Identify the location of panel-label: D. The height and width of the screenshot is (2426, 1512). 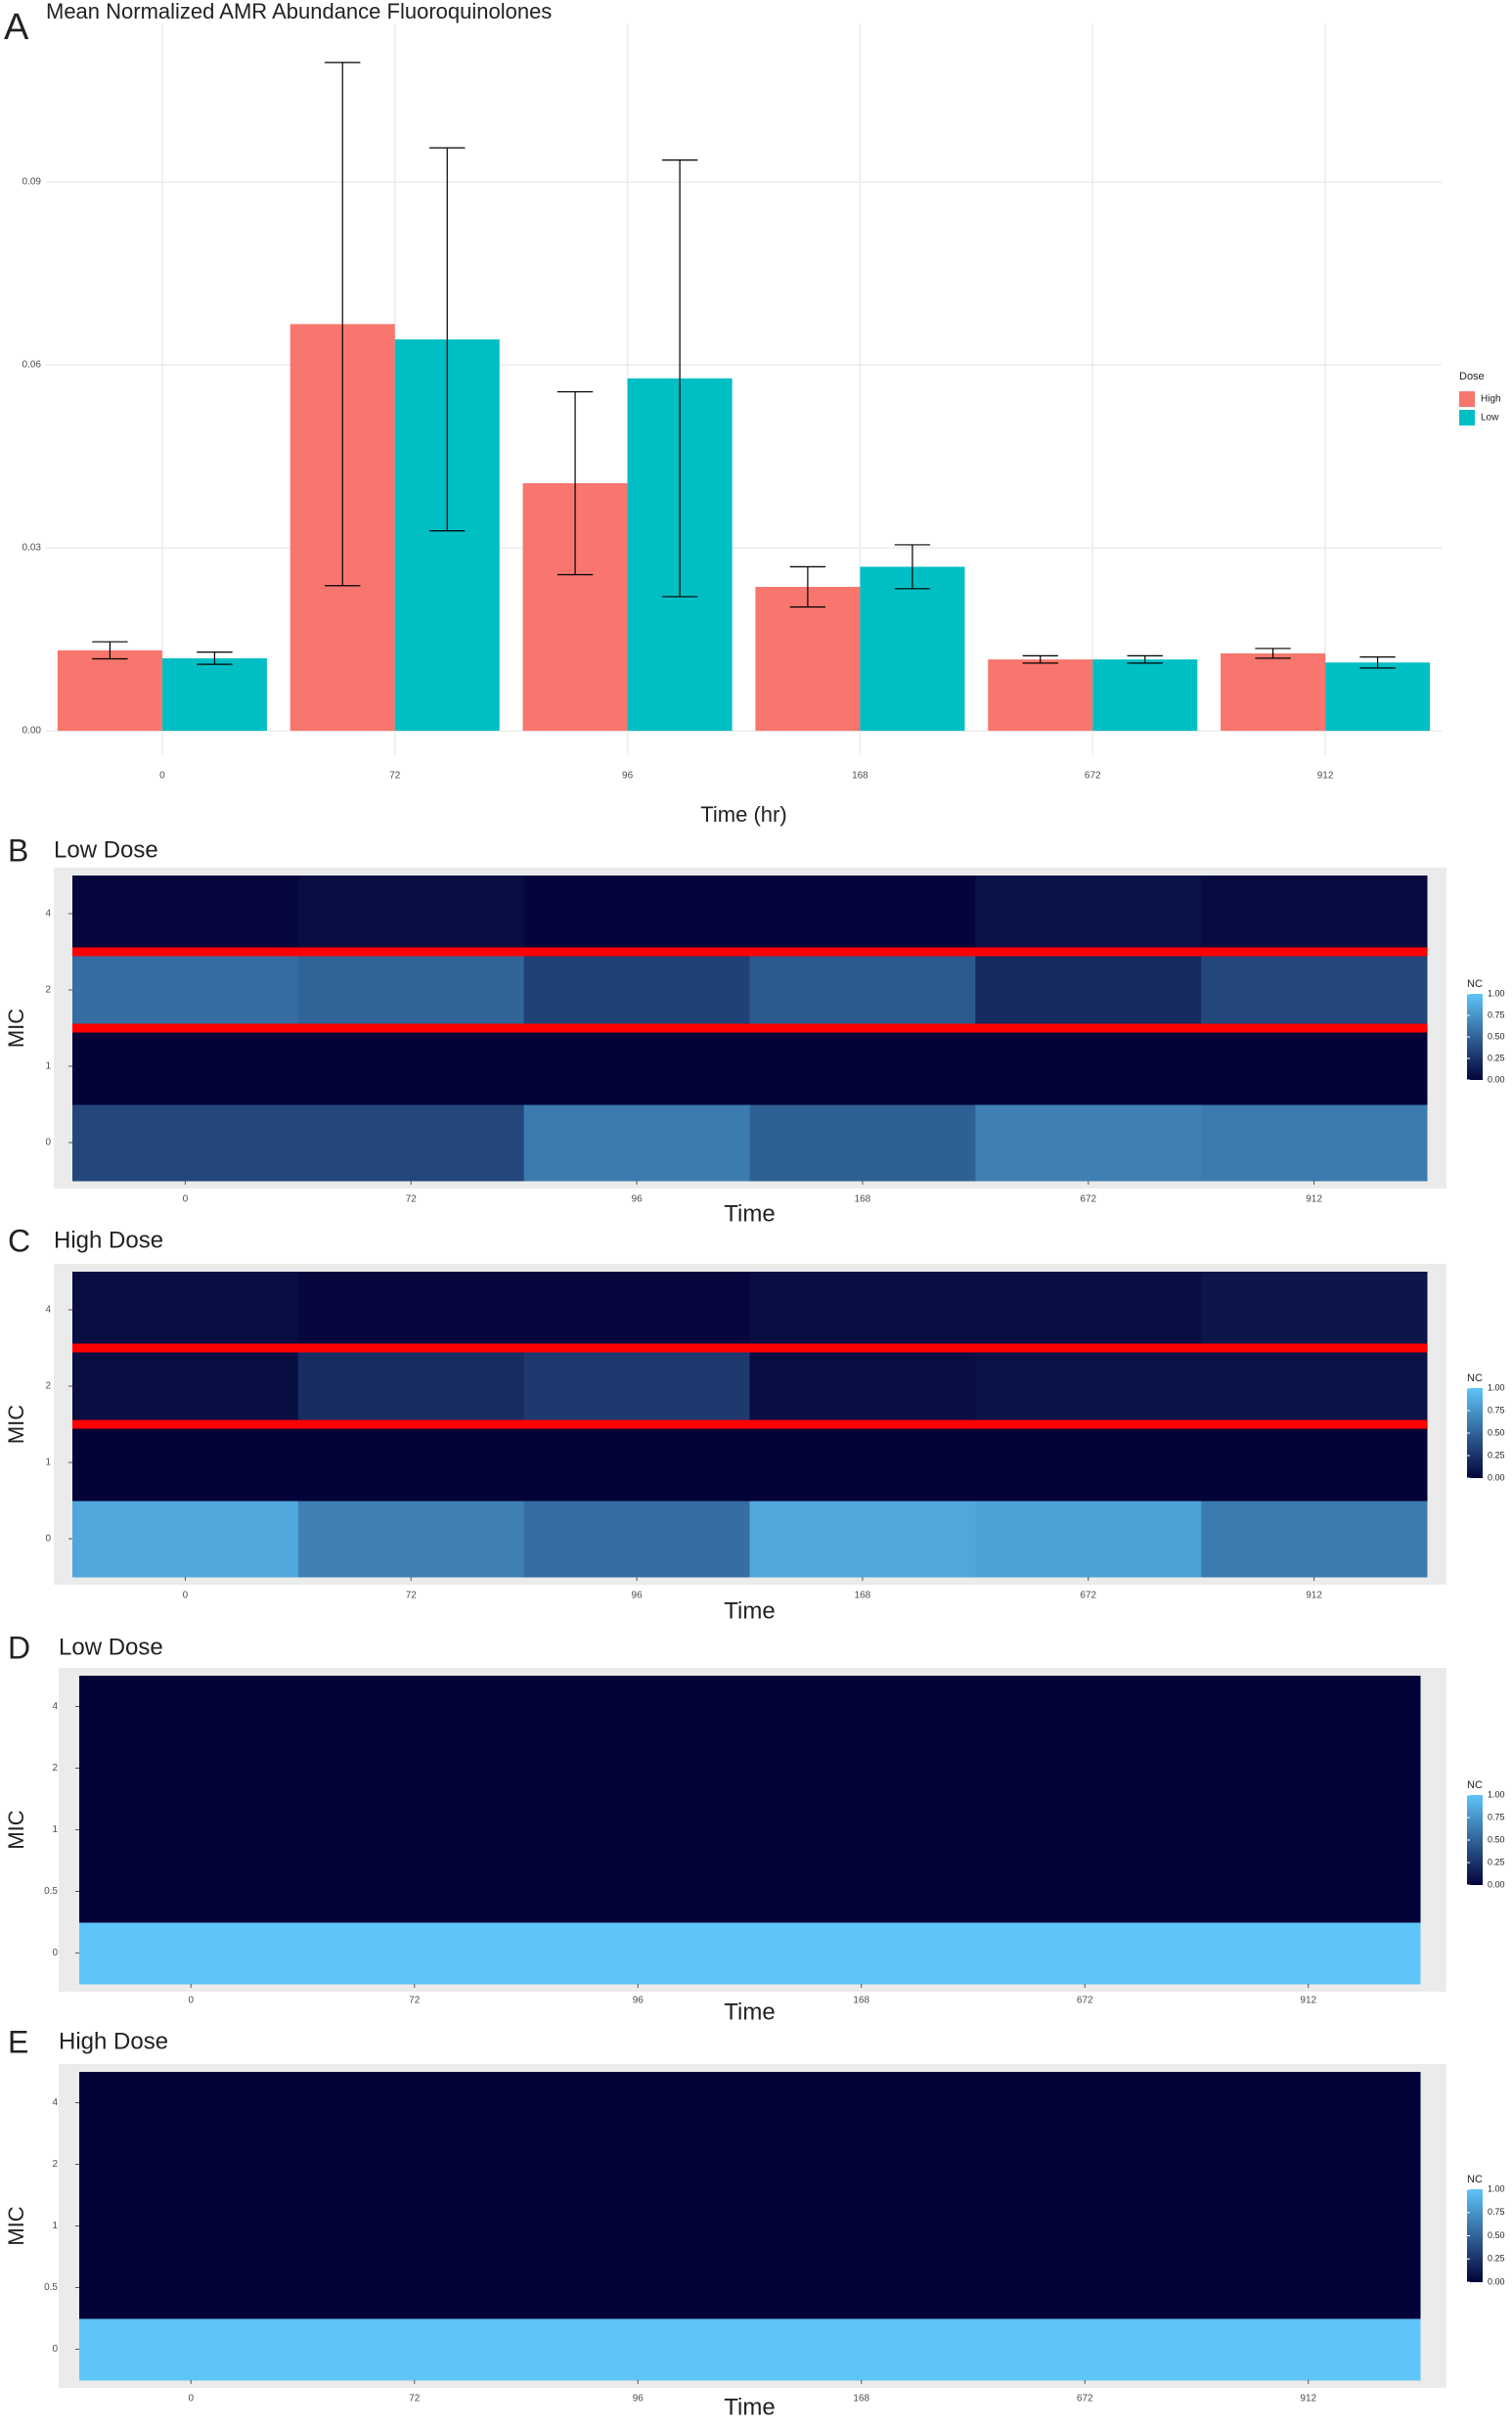
(19, 1648).